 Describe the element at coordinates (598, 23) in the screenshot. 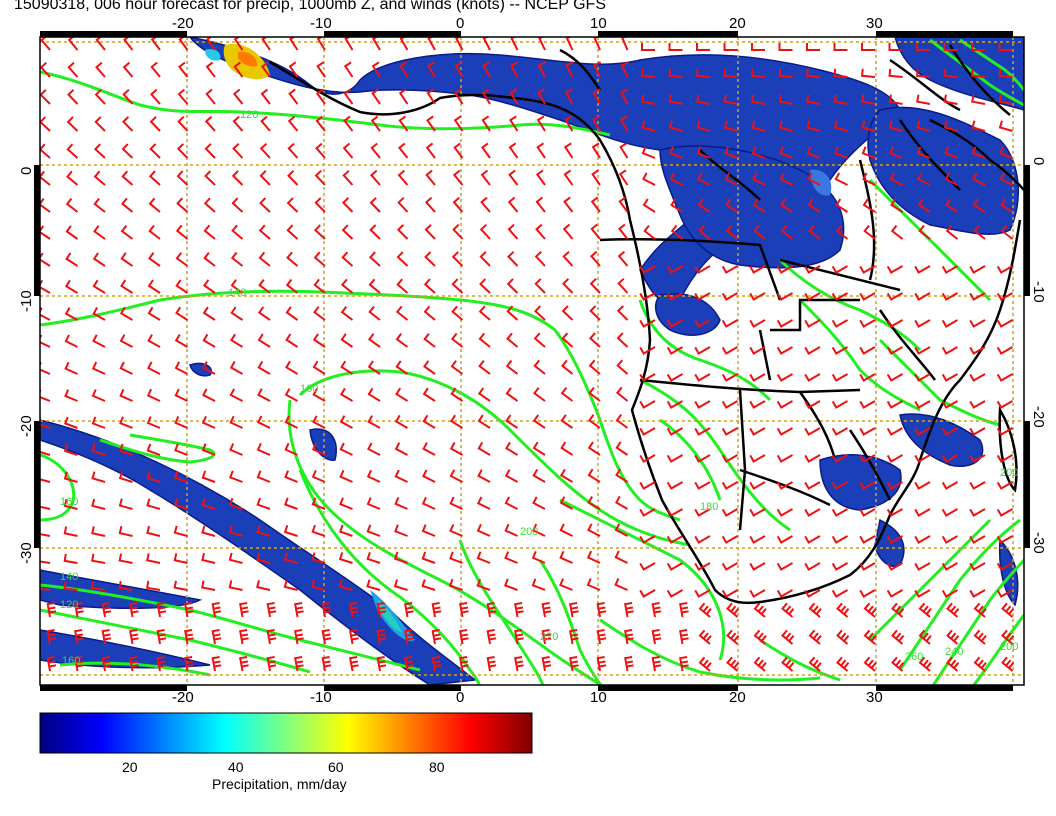

I see `lon-label: 10` at that location.